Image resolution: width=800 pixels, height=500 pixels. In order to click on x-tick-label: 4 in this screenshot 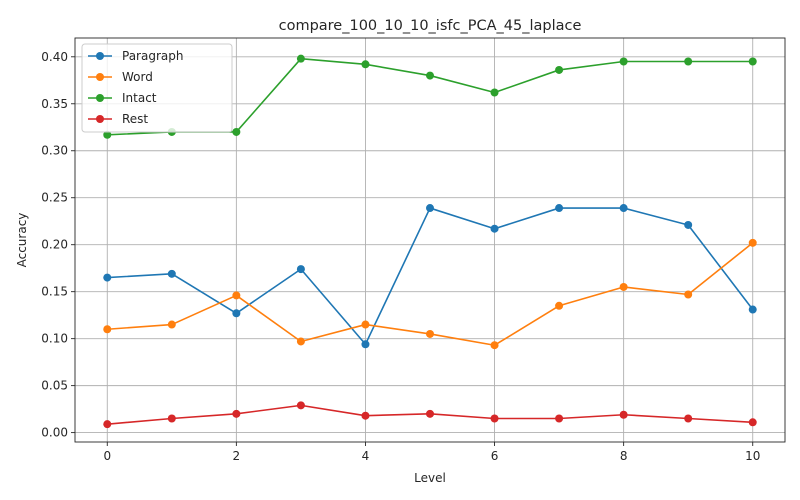, I will do `click(366, 456)`.